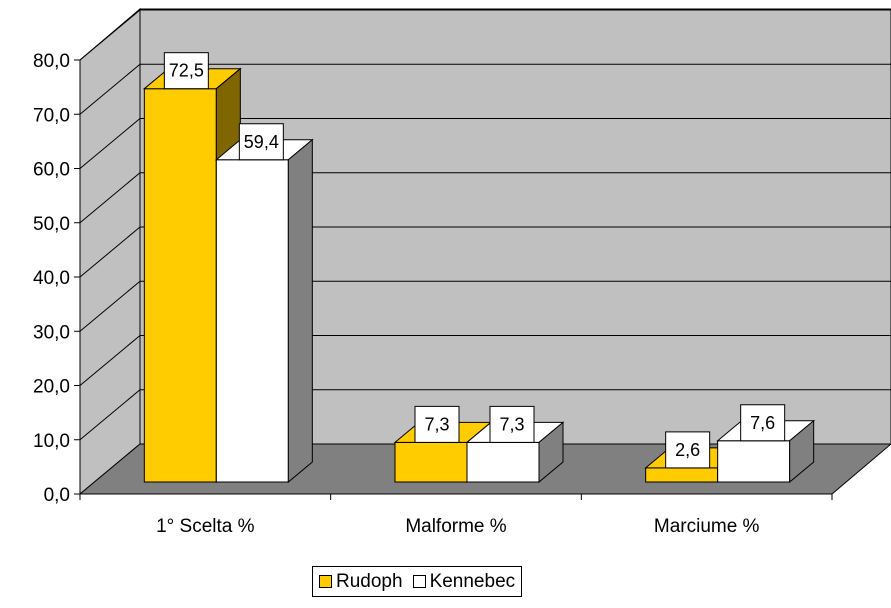 This screenshot has width=891, height=608. Describe the element at coordinates (551, 452) in the screenshot. I see `bar-side-kennebec-malforme` at that location.